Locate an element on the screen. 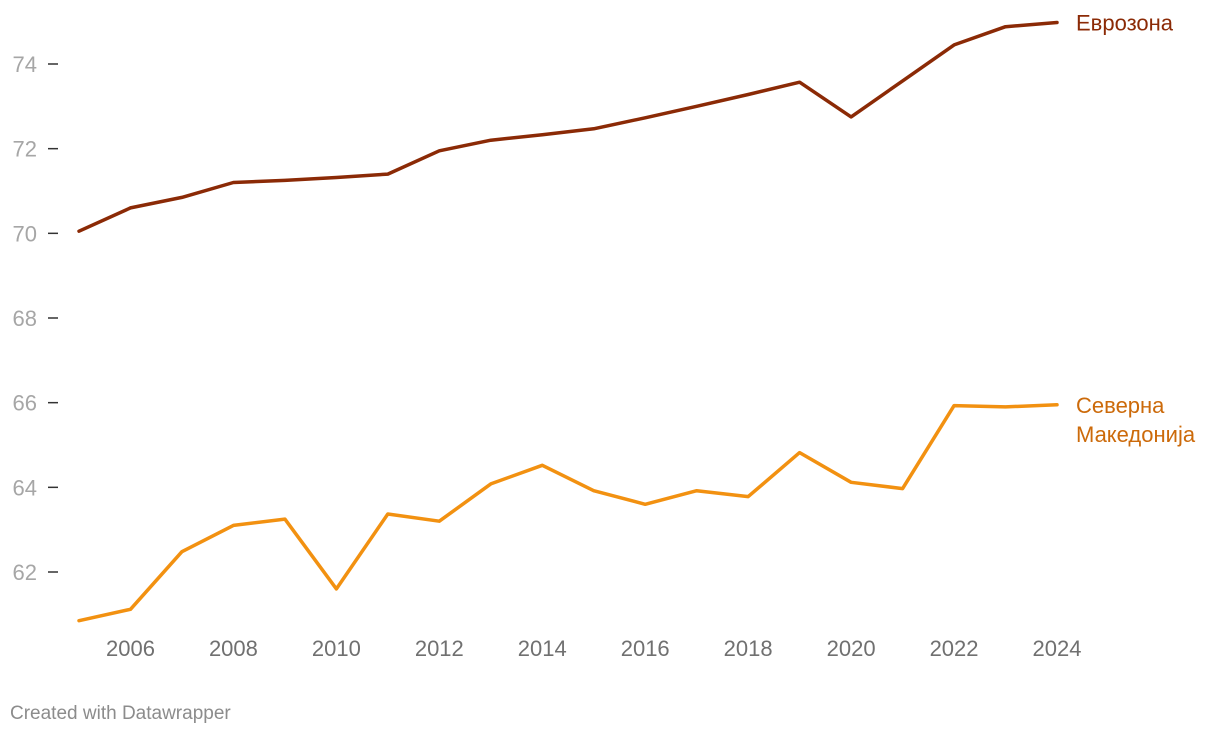  series-label-eurozone: Еврозона is located at coordinates (1125, 23).